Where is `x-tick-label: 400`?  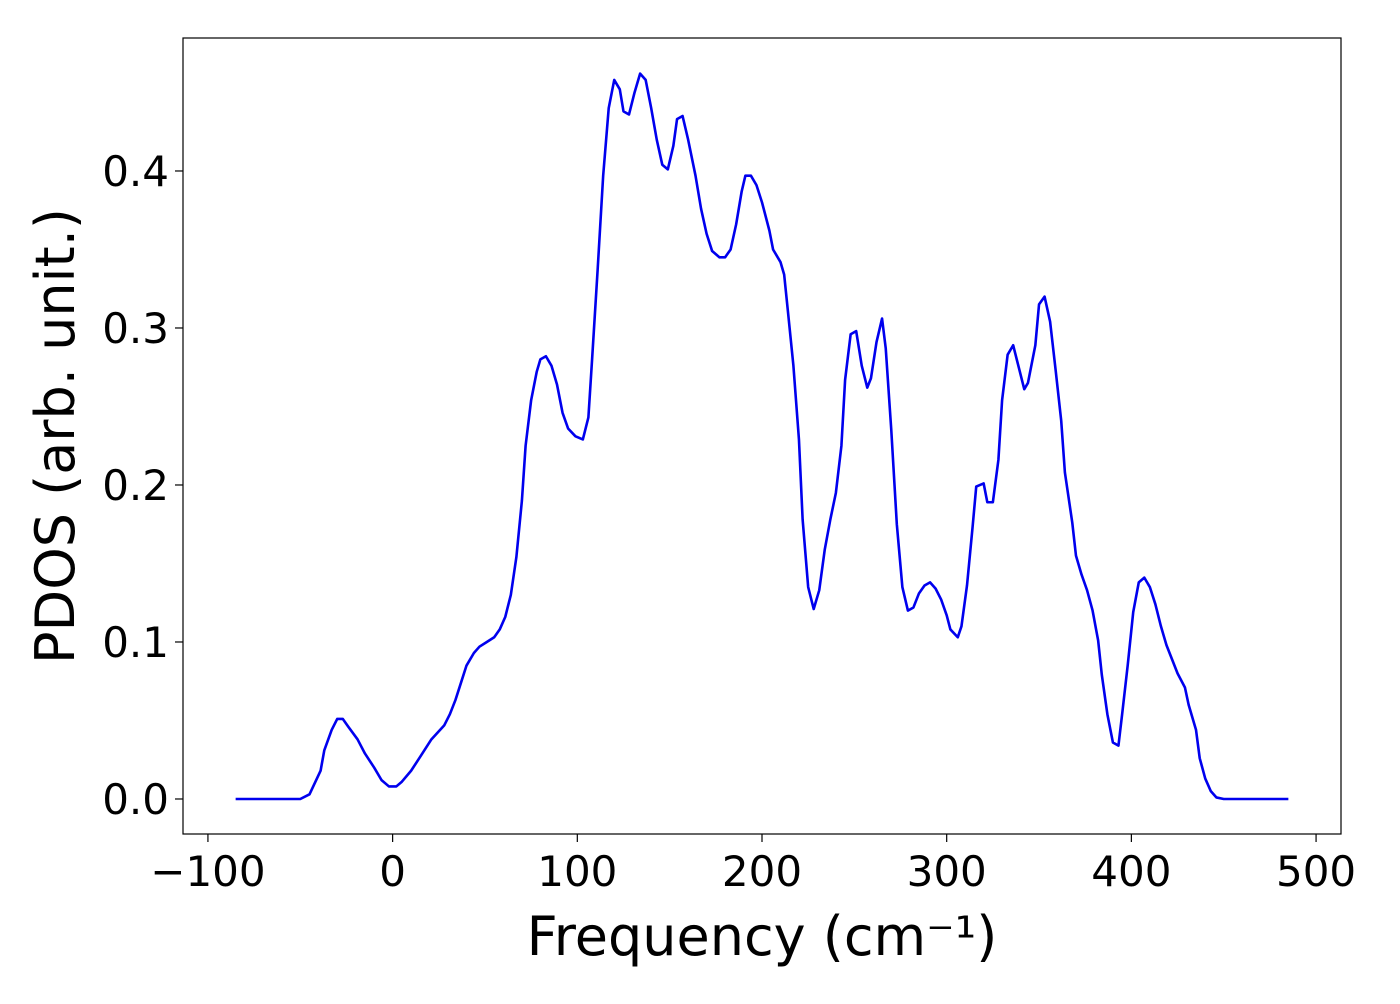 x-tick-label: 400 is located at coordinates (1131, 871).